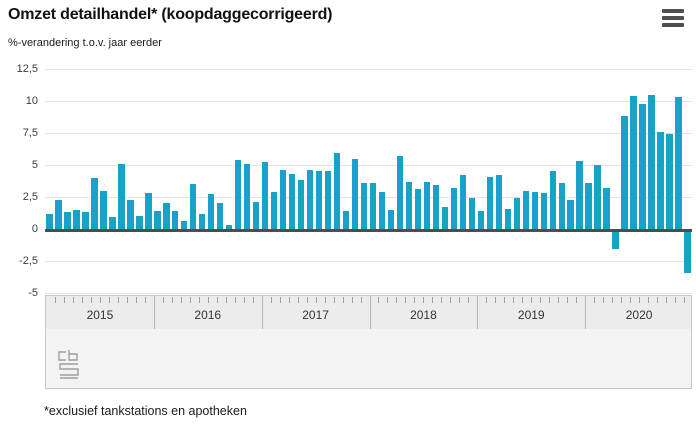 The width and height of the screenshot is (696, 428). Describe the element at coordinates (588, 205) in the screenshot. I see `bar-2020-m1` at that location.